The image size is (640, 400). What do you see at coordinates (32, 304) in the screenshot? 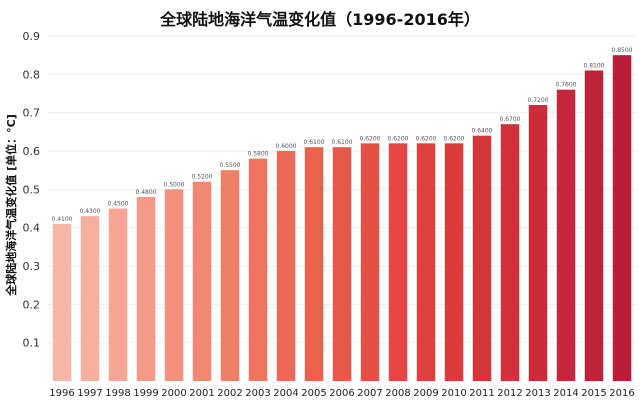
I see `y-tick-label: 0.2` at bounding box center [32, 304].